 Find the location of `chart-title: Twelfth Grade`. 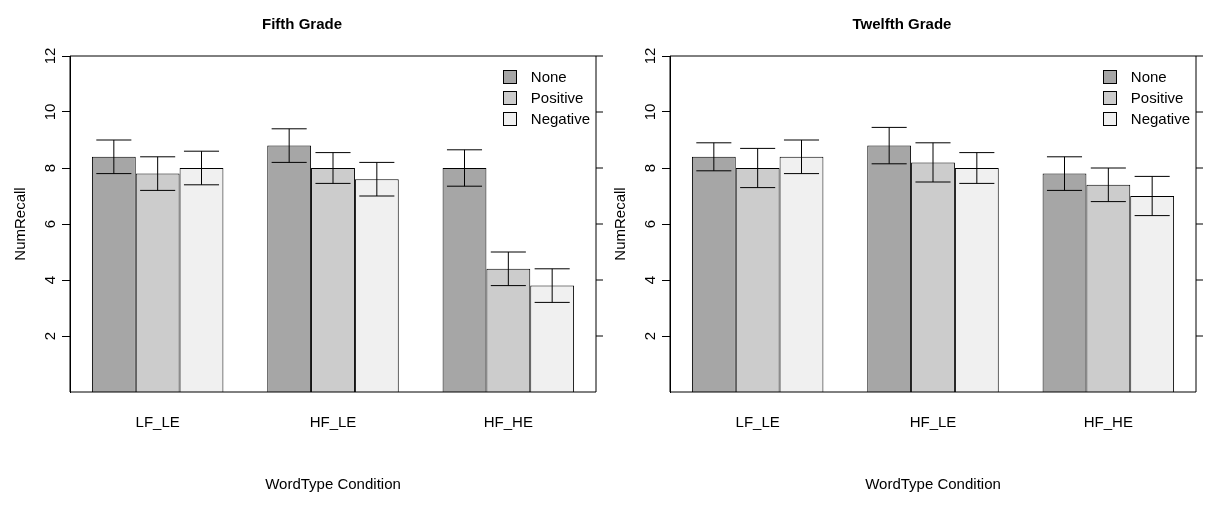

chart-title: Twelfth Grade is located at coordinates (902, 24).